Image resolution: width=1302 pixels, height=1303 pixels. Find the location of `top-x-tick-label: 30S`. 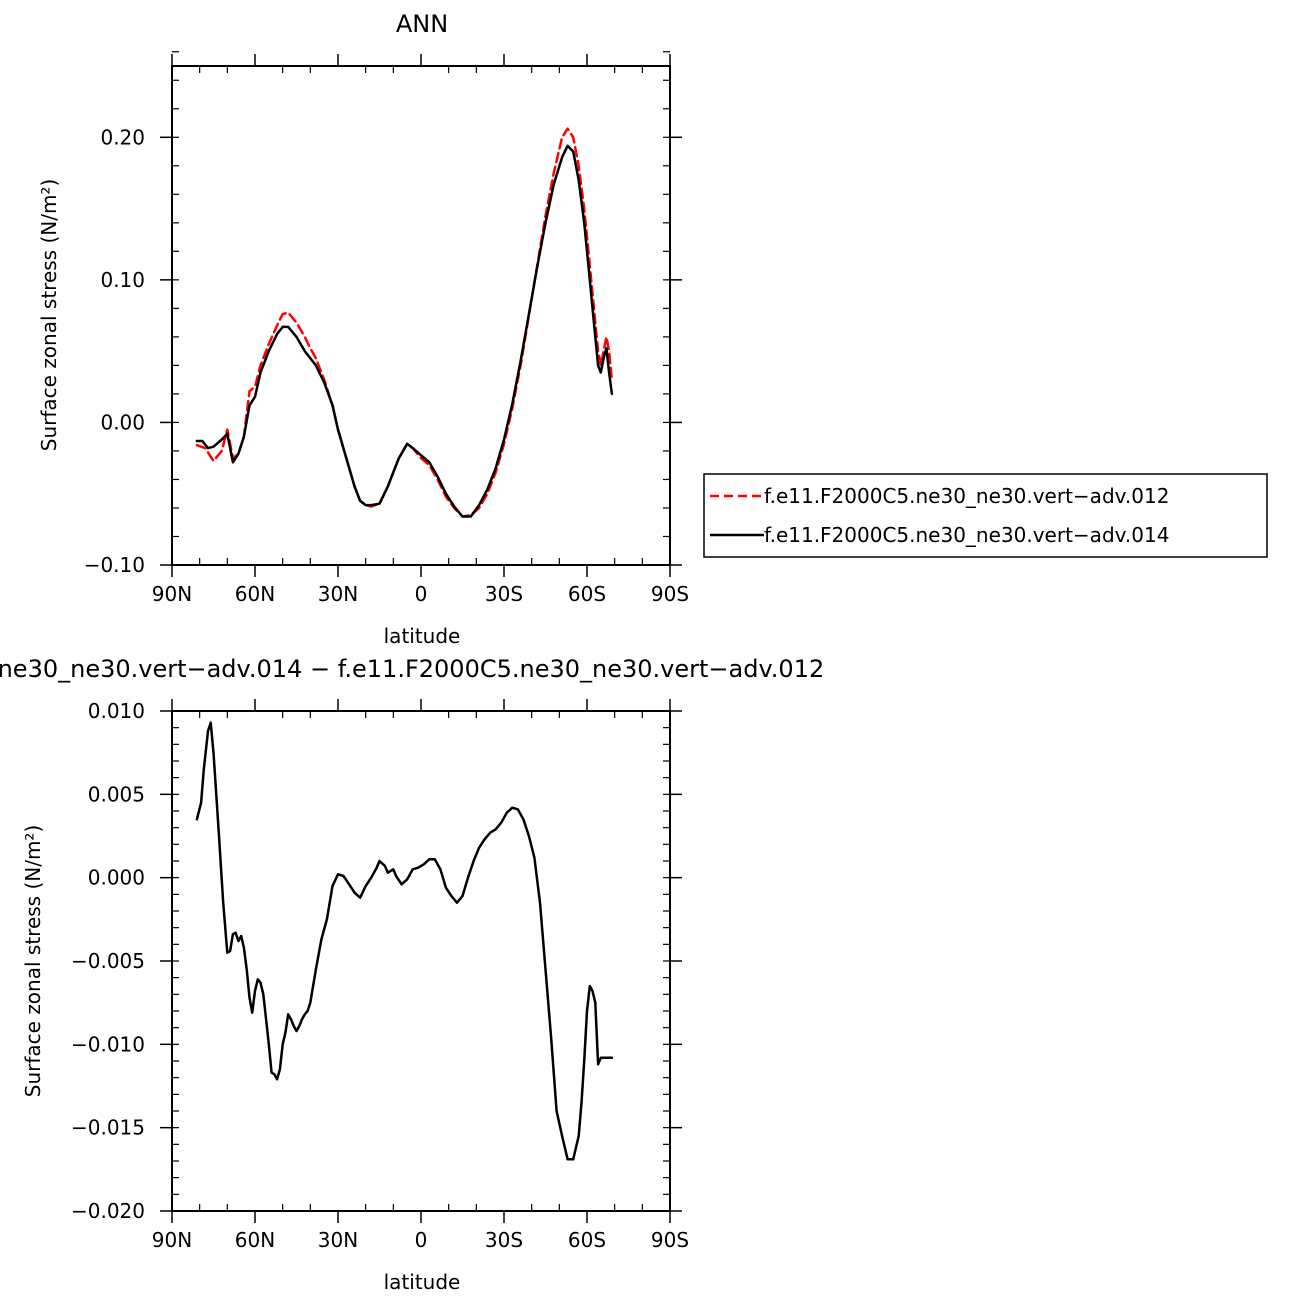

top-x-tick-label: 30S is located at coordinates (504, 594).